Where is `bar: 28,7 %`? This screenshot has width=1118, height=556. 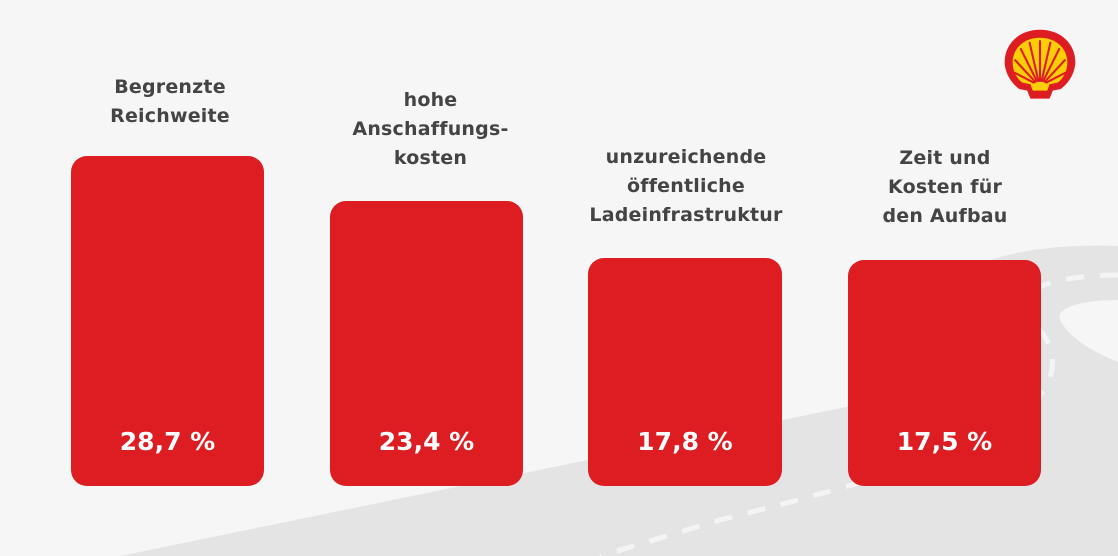
bar: 28,7 % is located at coordinates (167, 321).